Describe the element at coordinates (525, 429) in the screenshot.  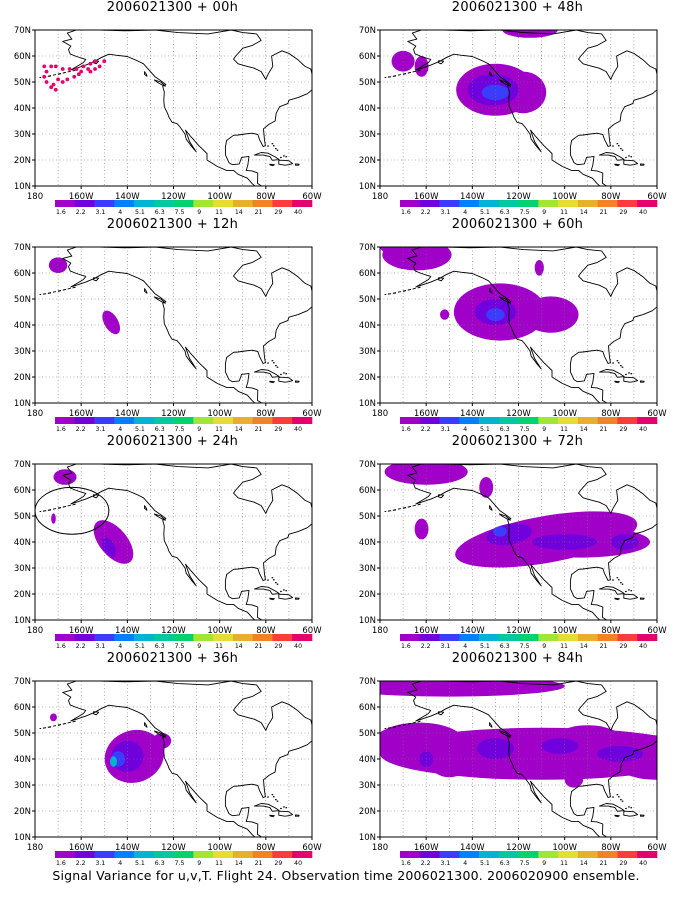
I see `colorbar-label: 7.5` at that location.